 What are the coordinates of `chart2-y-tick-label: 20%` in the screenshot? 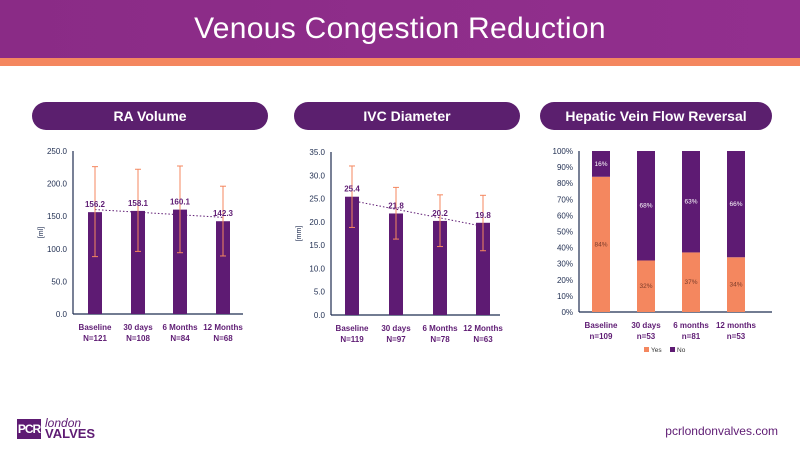 It's located at (565, 280).